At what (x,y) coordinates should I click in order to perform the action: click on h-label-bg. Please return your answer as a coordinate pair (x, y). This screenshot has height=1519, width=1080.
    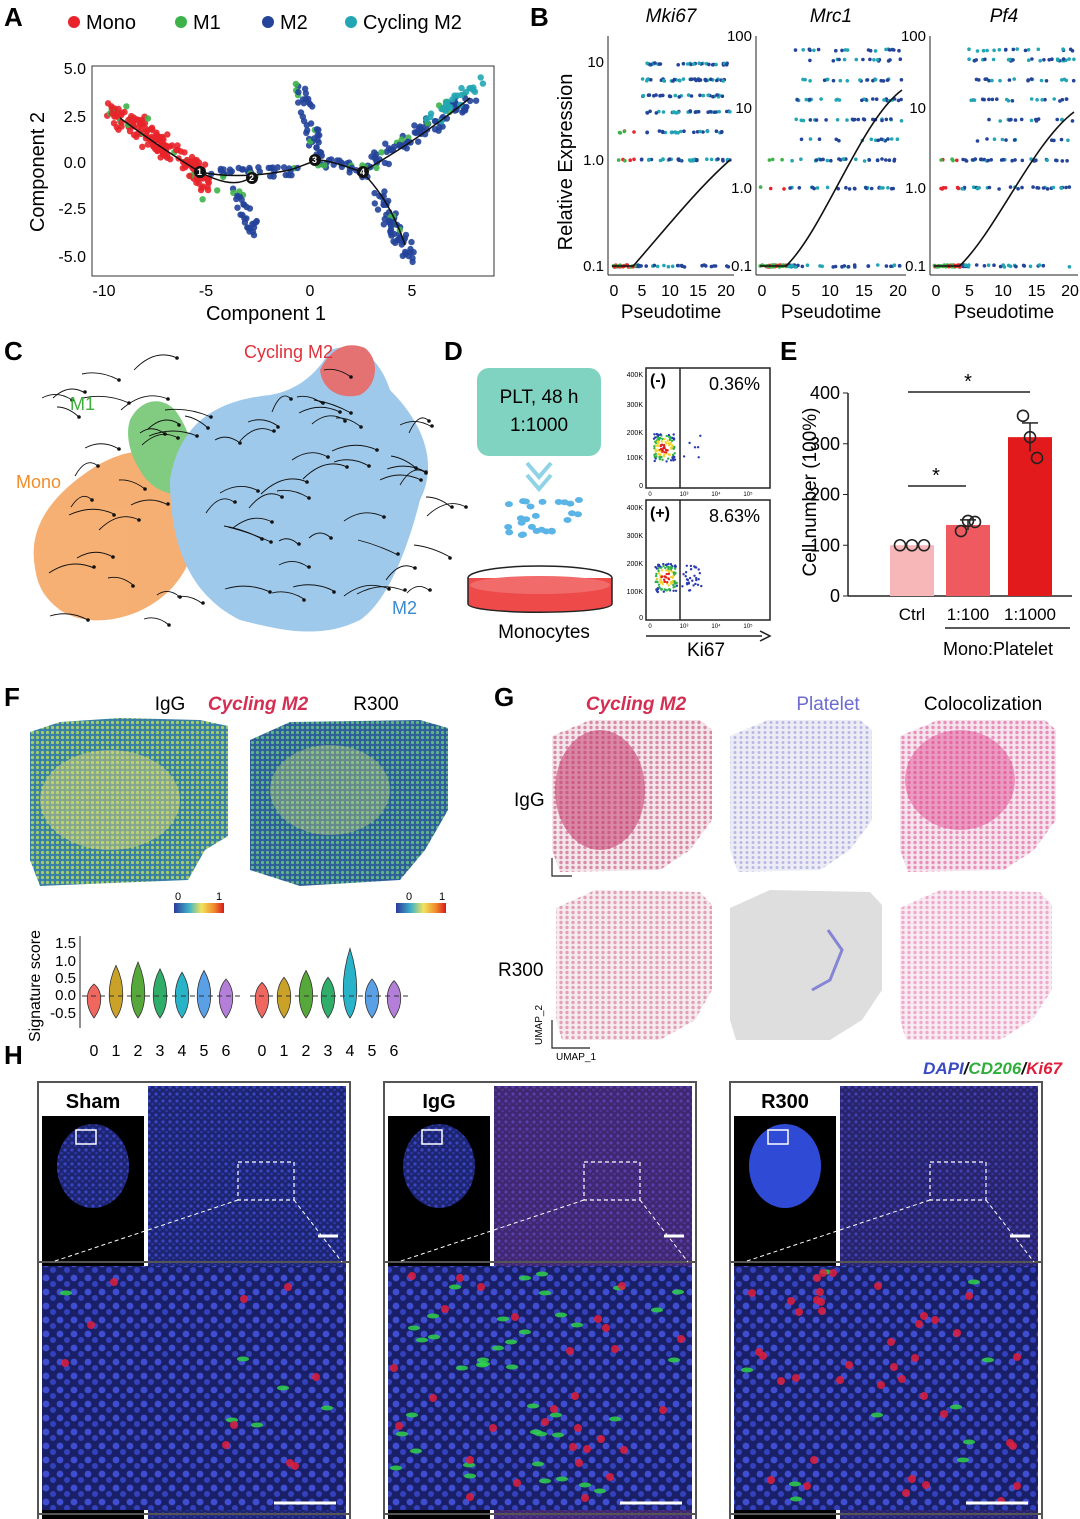
    Looking at the image, I should click on (93, 1101).